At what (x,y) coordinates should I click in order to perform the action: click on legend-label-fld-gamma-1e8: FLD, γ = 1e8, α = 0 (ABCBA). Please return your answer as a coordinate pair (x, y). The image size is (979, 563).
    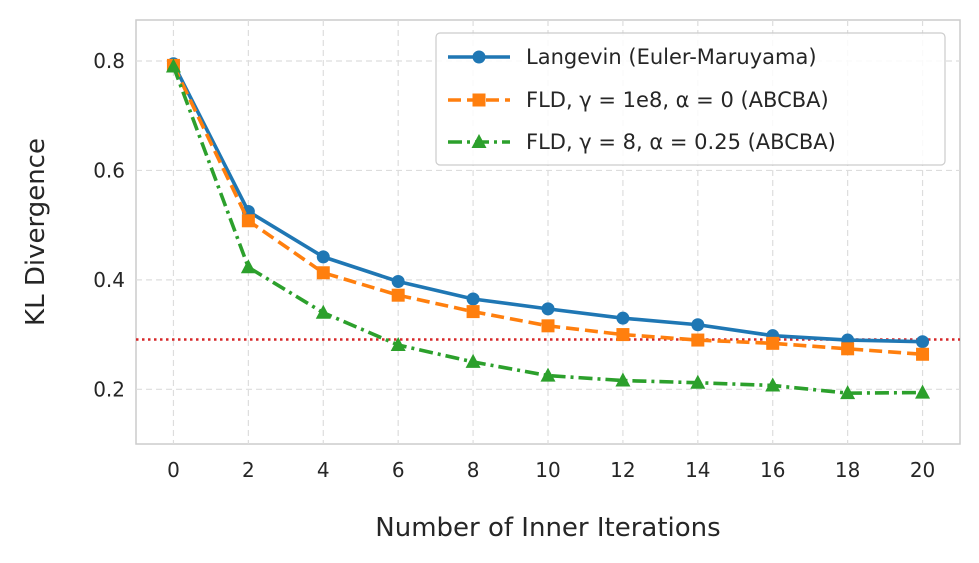
    Looking at the image, I should click on (677, 100).